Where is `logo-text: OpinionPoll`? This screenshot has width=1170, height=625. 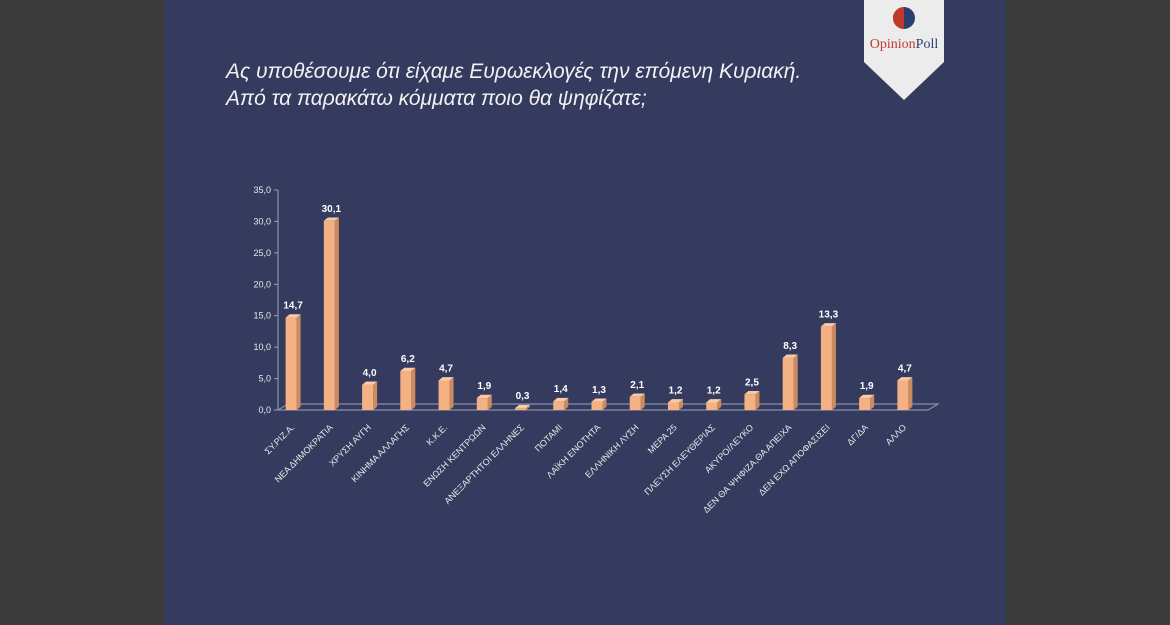 logo-text: OpinionPoll is located at coordinates (904, 44).